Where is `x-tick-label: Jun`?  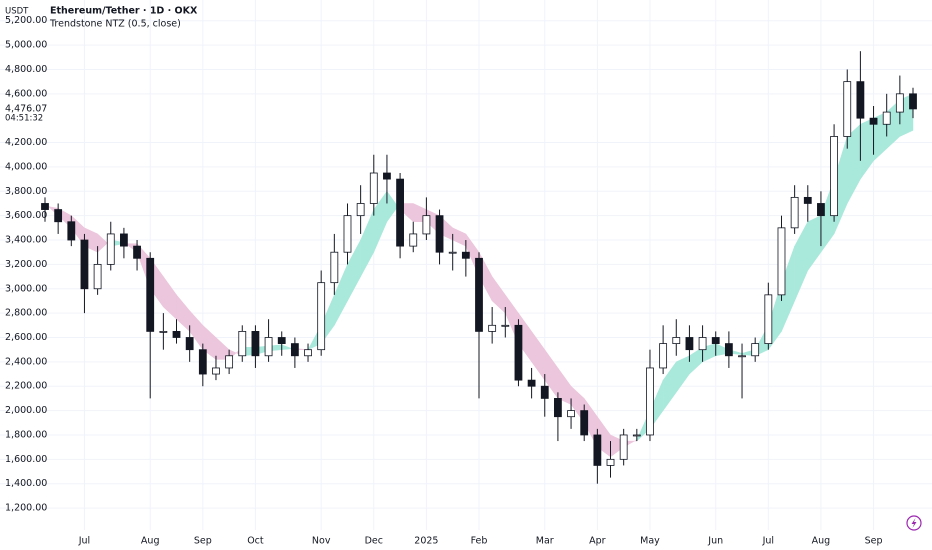
x-tick-label: Jun is located at coordinates (715, 541).